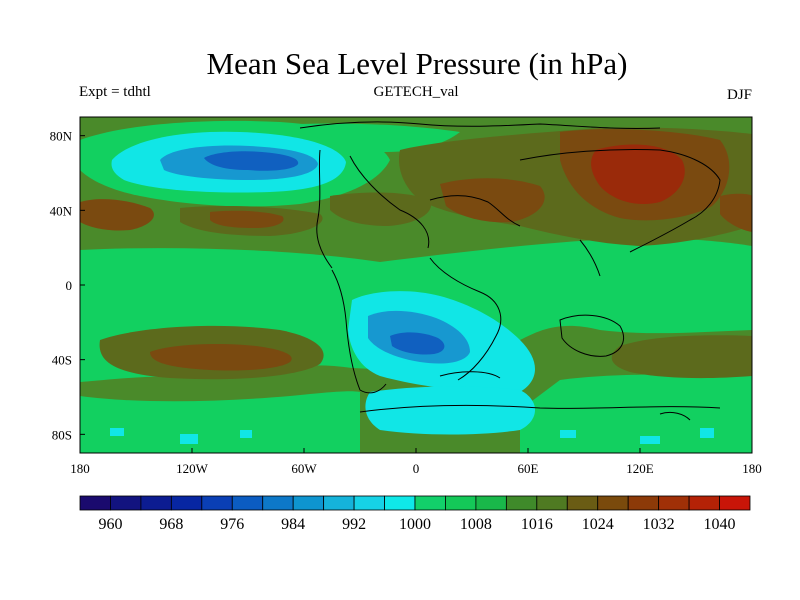 This screenshot has width=800, height=600. I want to click on colorbar-label: 984, so click(293, 524).